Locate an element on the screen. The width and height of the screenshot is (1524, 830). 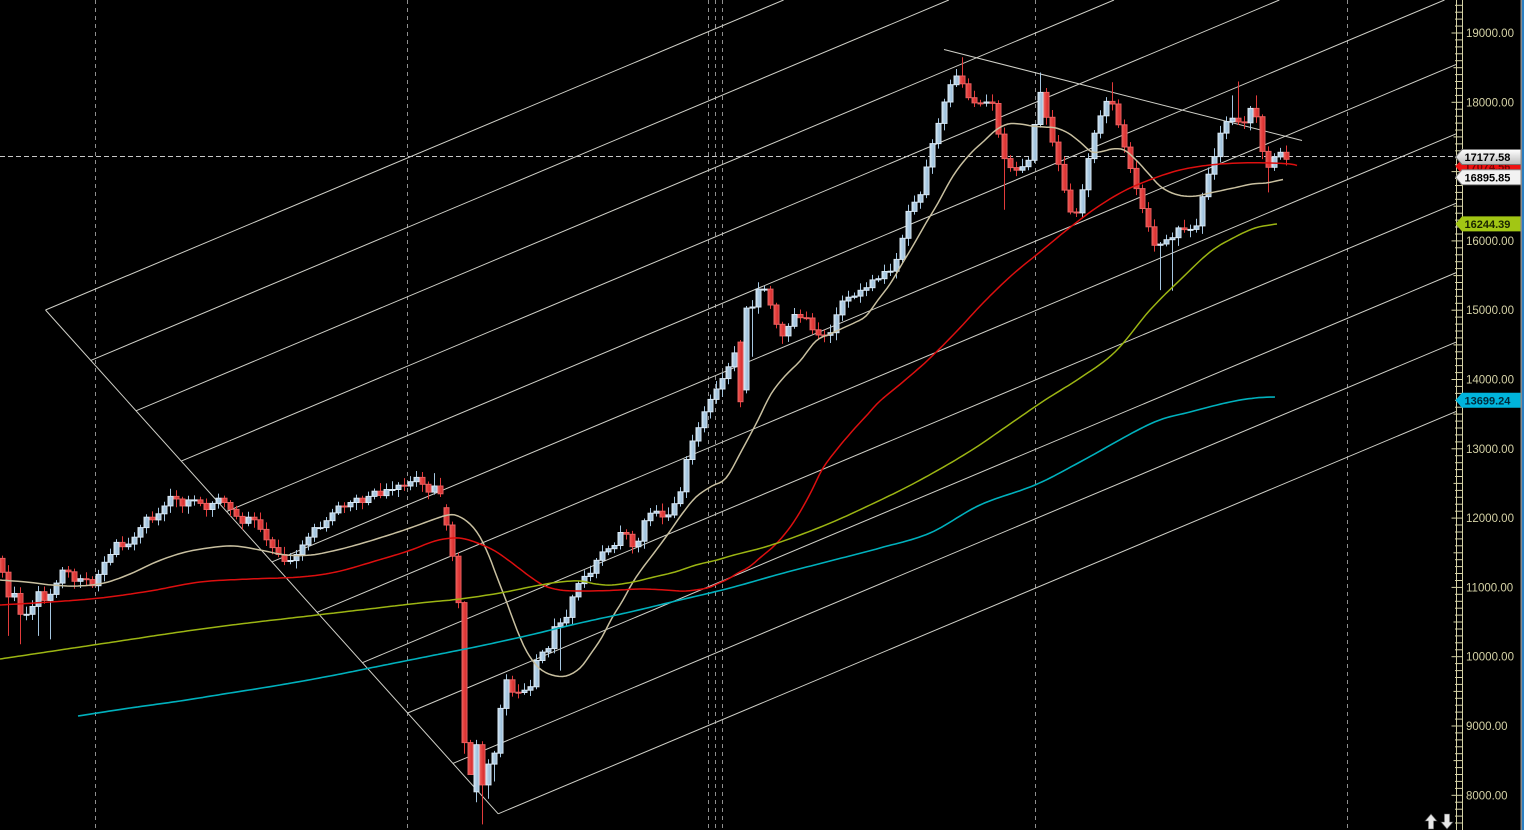
svg-text: 17177.58 is located at coordinates (1488, 158).